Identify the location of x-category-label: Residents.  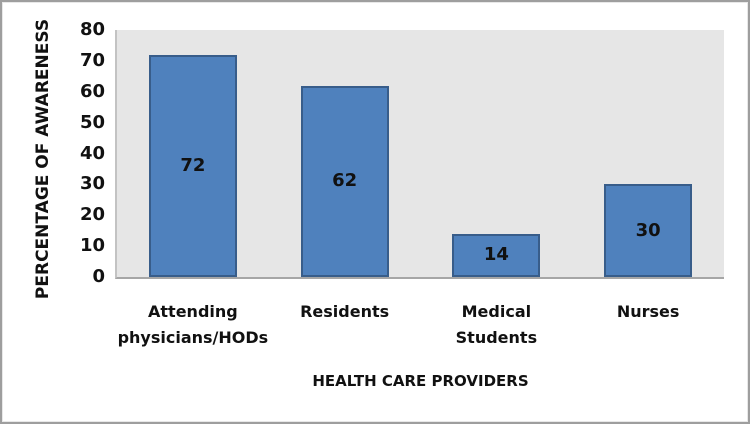
(345, 311).